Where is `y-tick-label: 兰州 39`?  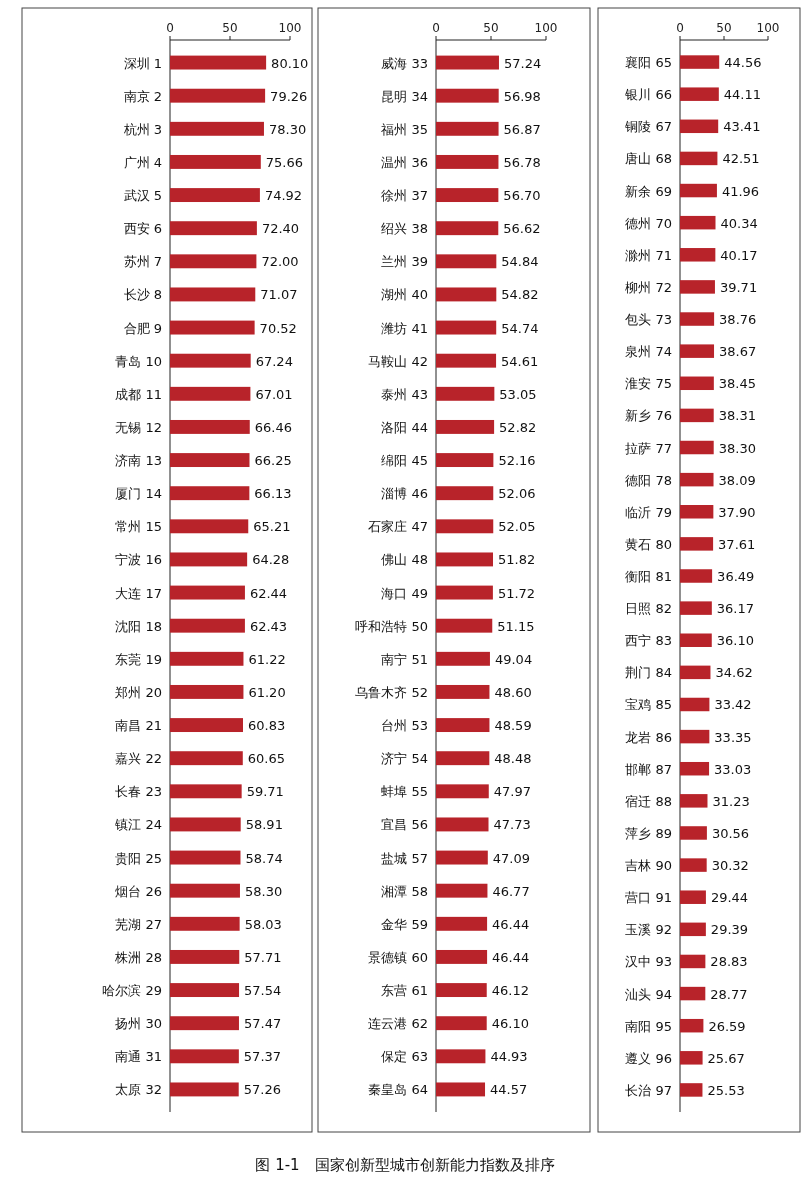
y-tick-label: 兰州 39 is located at coordinates (404, 262).